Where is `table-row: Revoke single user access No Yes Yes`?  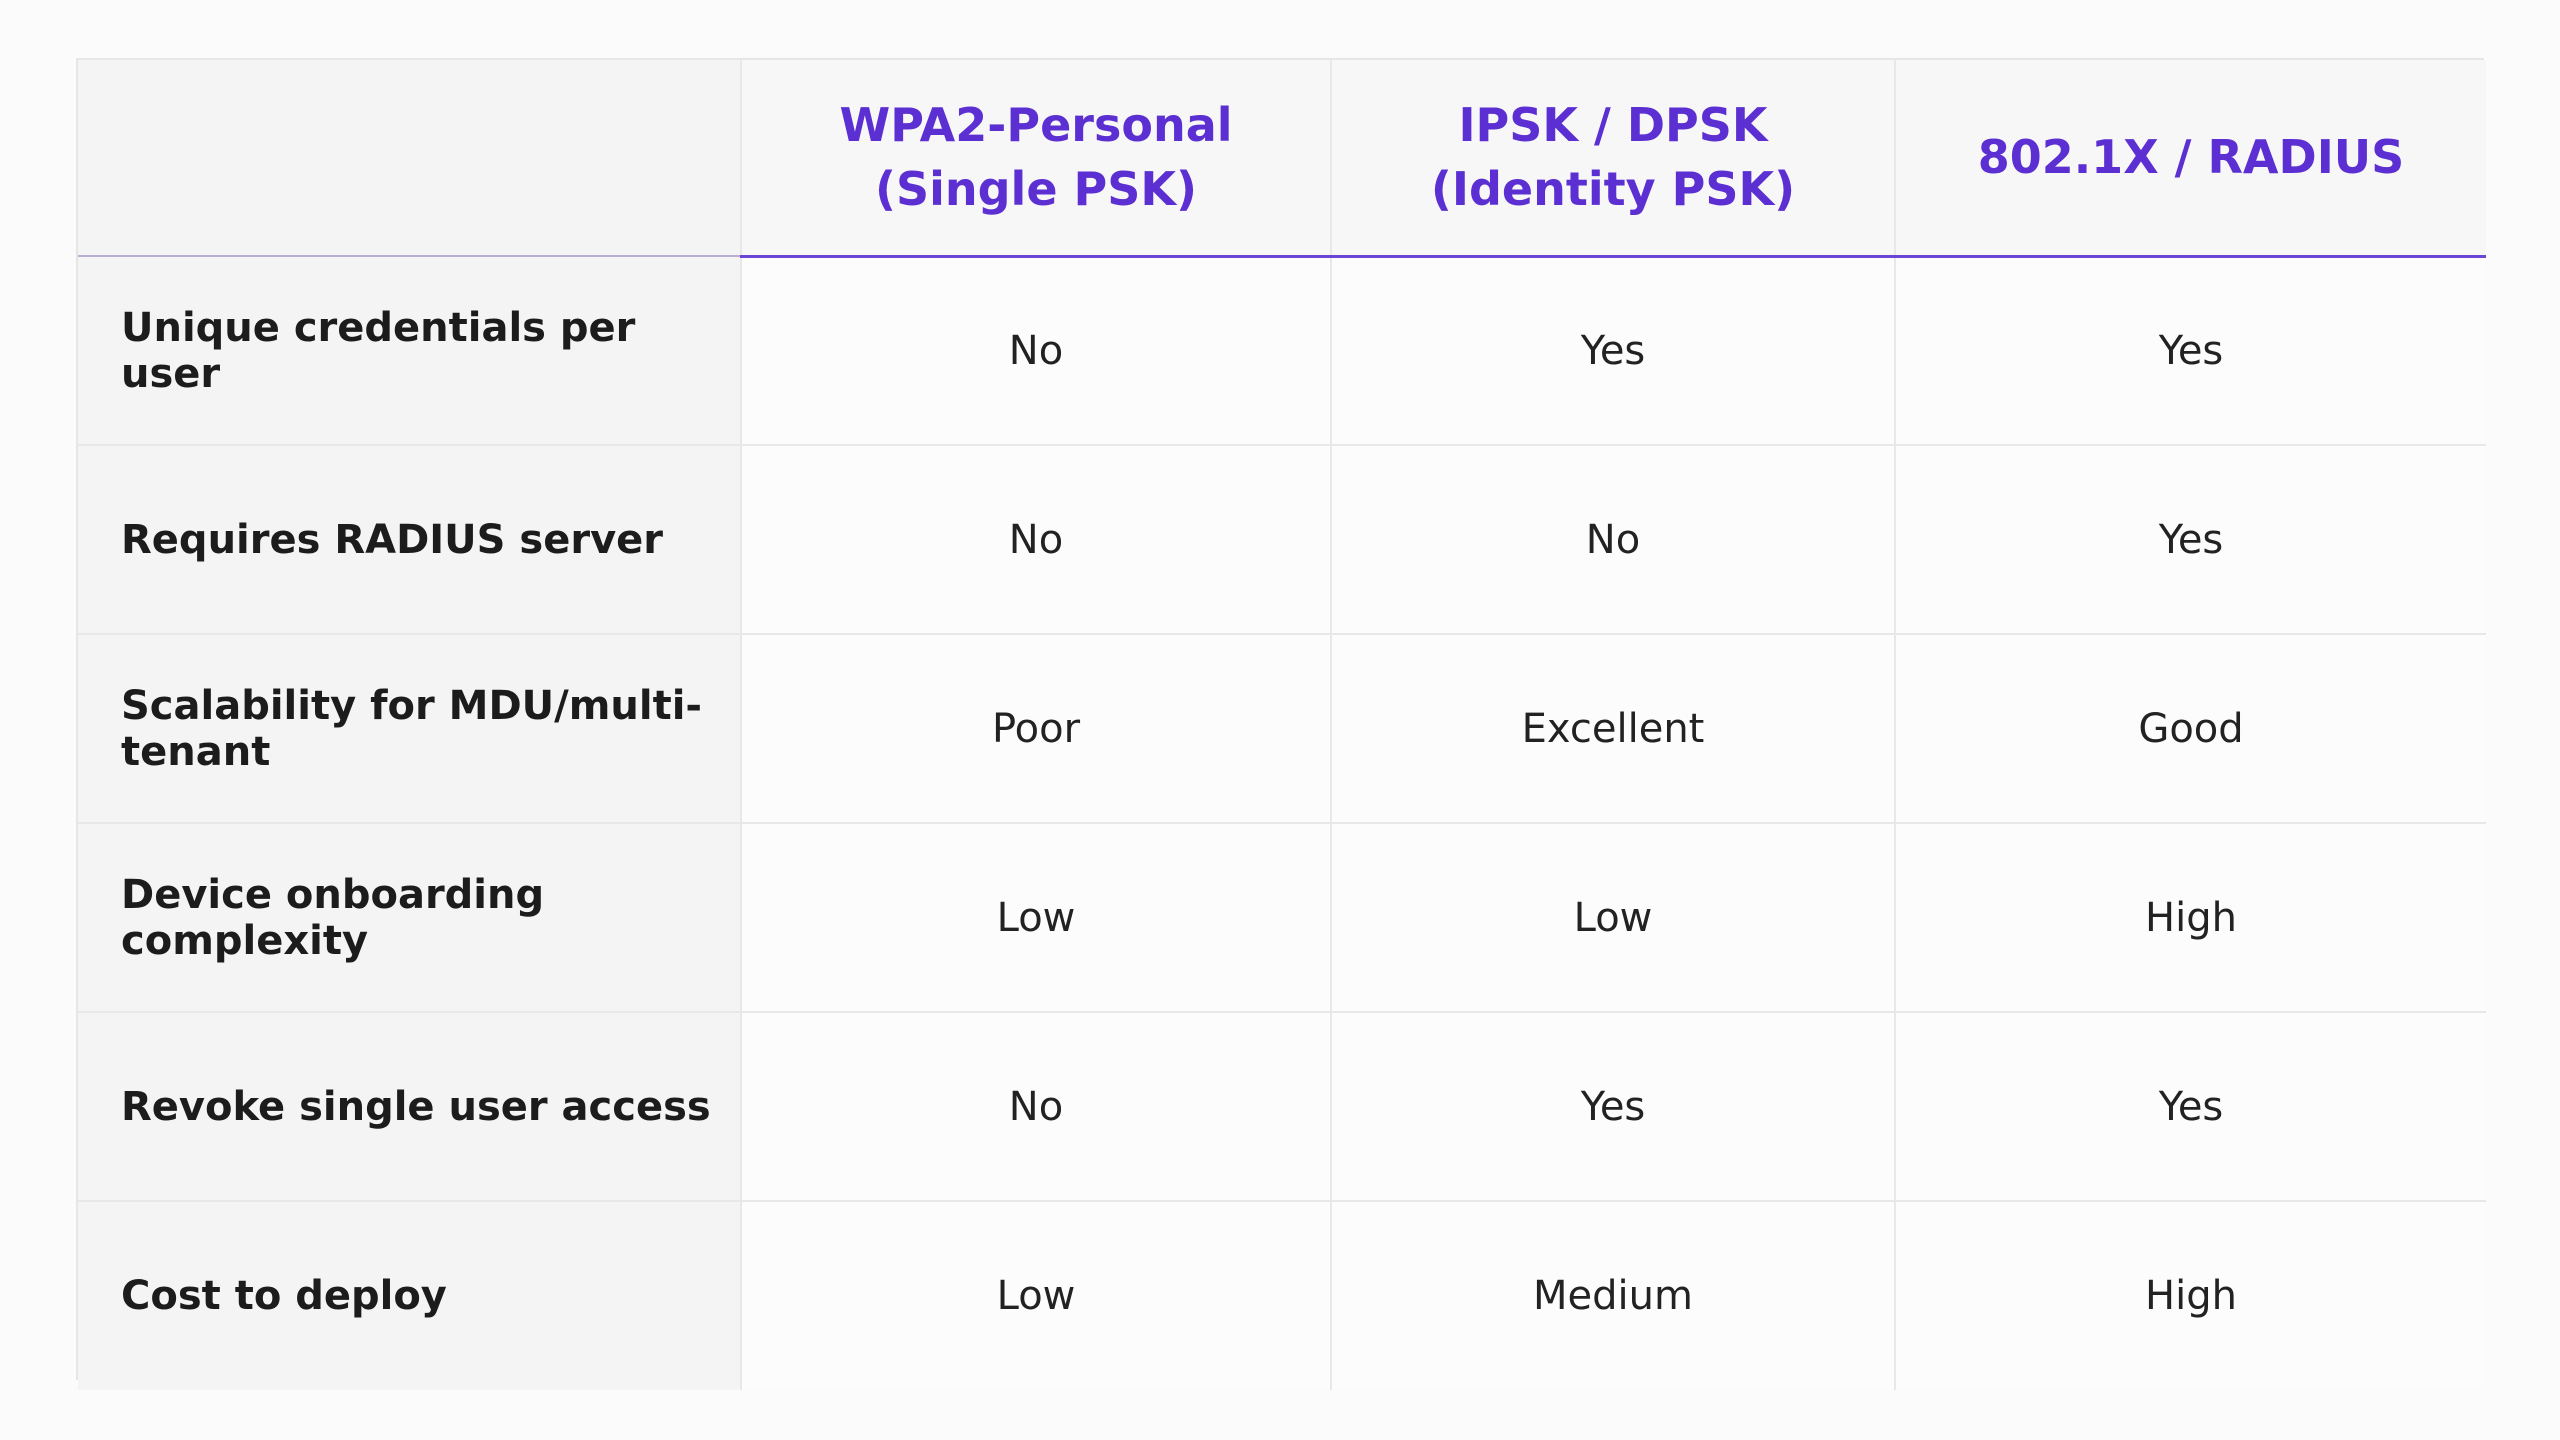
table-row: Revoke single user access No Yes Yes is located at coordinates (1282, 1107).